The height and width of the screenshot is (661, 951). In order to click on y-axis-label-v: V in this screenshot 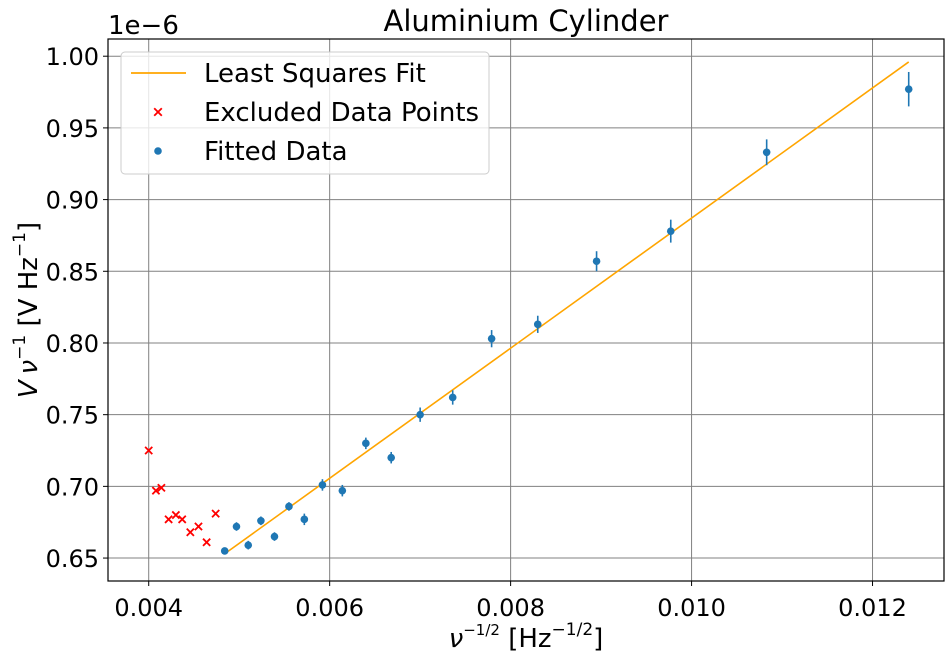, I will do `click(29, 388)`.